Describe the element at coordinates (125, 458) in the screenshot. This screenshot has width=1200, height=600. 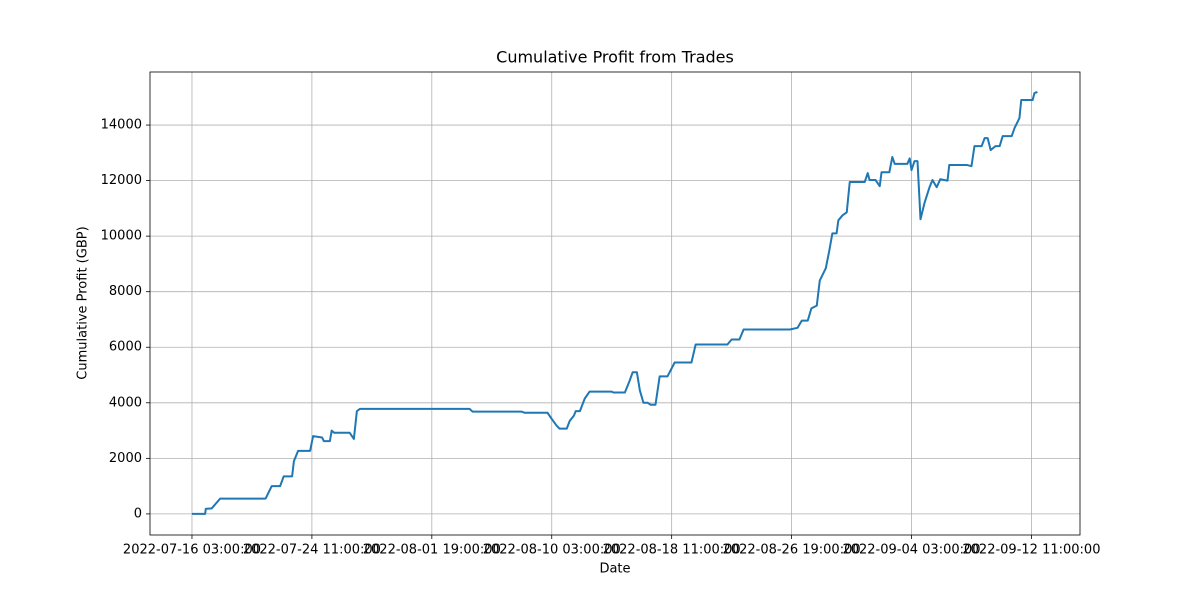
I see `y-tick-label: 2000` at that location.